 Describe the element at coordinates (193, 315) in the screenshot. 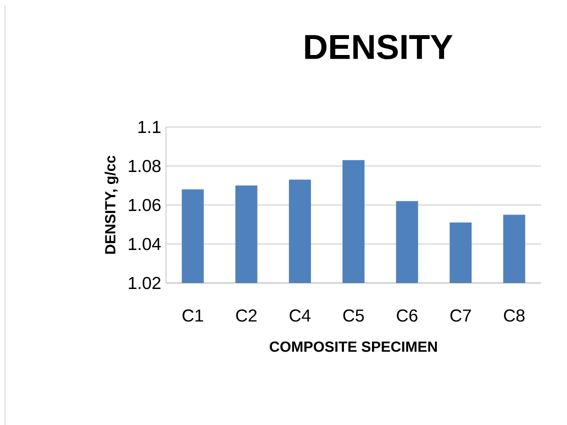

I see `x-tick-label: C1` at that location.